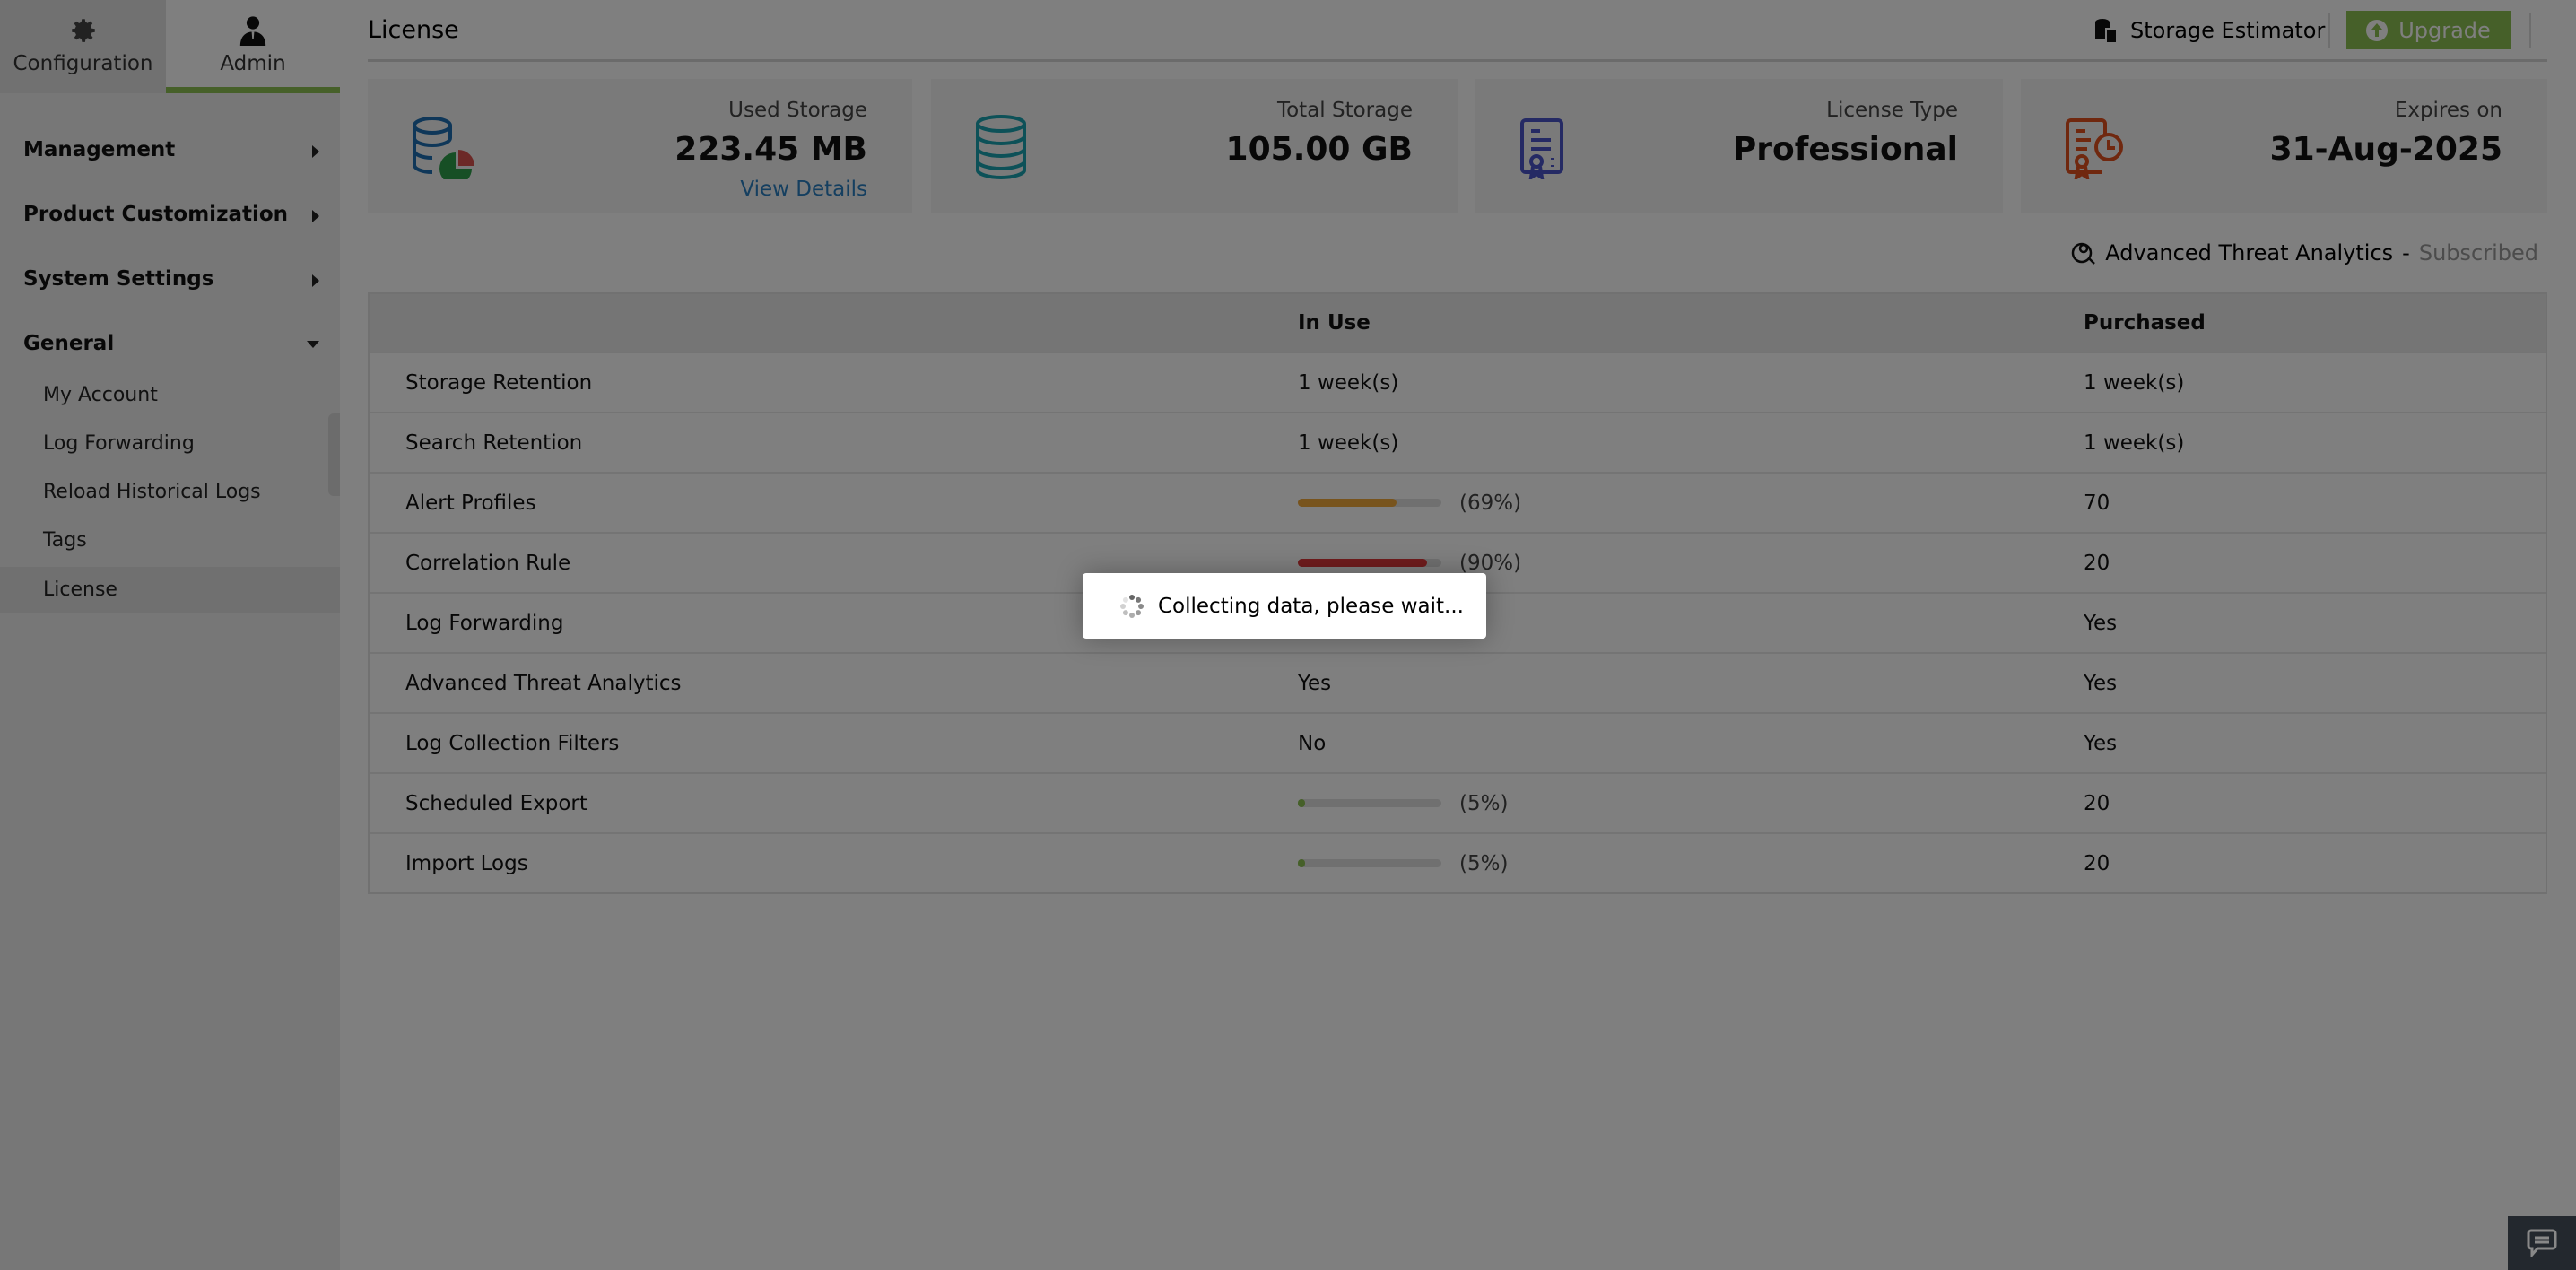 This screenshot has height=1270, width=2576. I want to click on chat-icon, so click(2542, 1243).